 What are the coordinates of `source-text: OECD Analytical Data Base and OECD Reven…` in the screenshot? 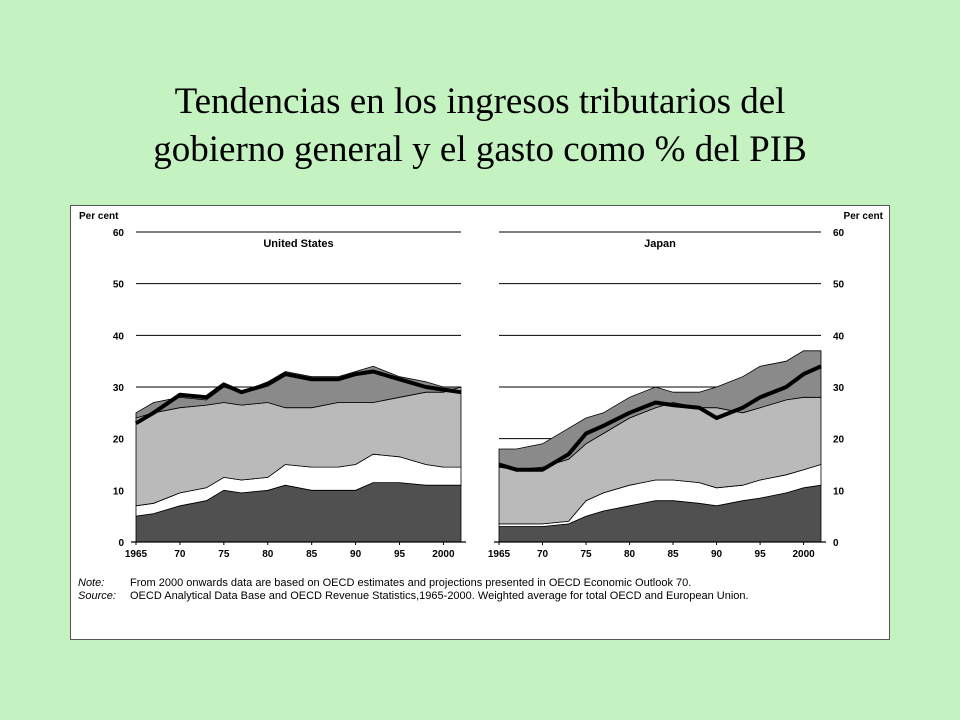 It's located at (439, 595).